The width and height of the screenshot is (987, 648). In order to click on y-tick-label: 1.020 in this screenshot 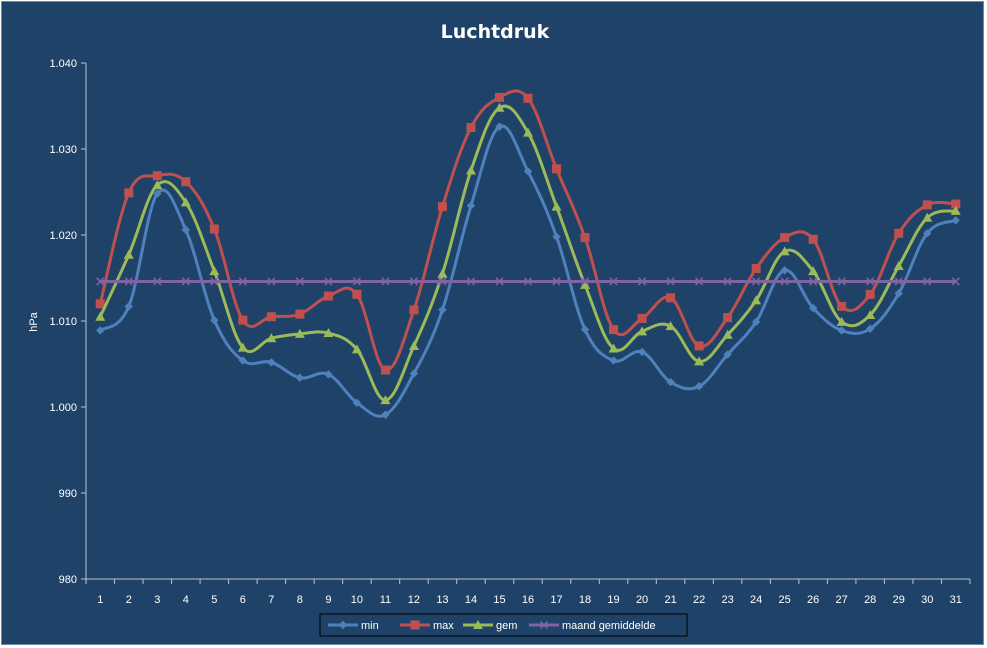, I will do `click(63, 236)`.